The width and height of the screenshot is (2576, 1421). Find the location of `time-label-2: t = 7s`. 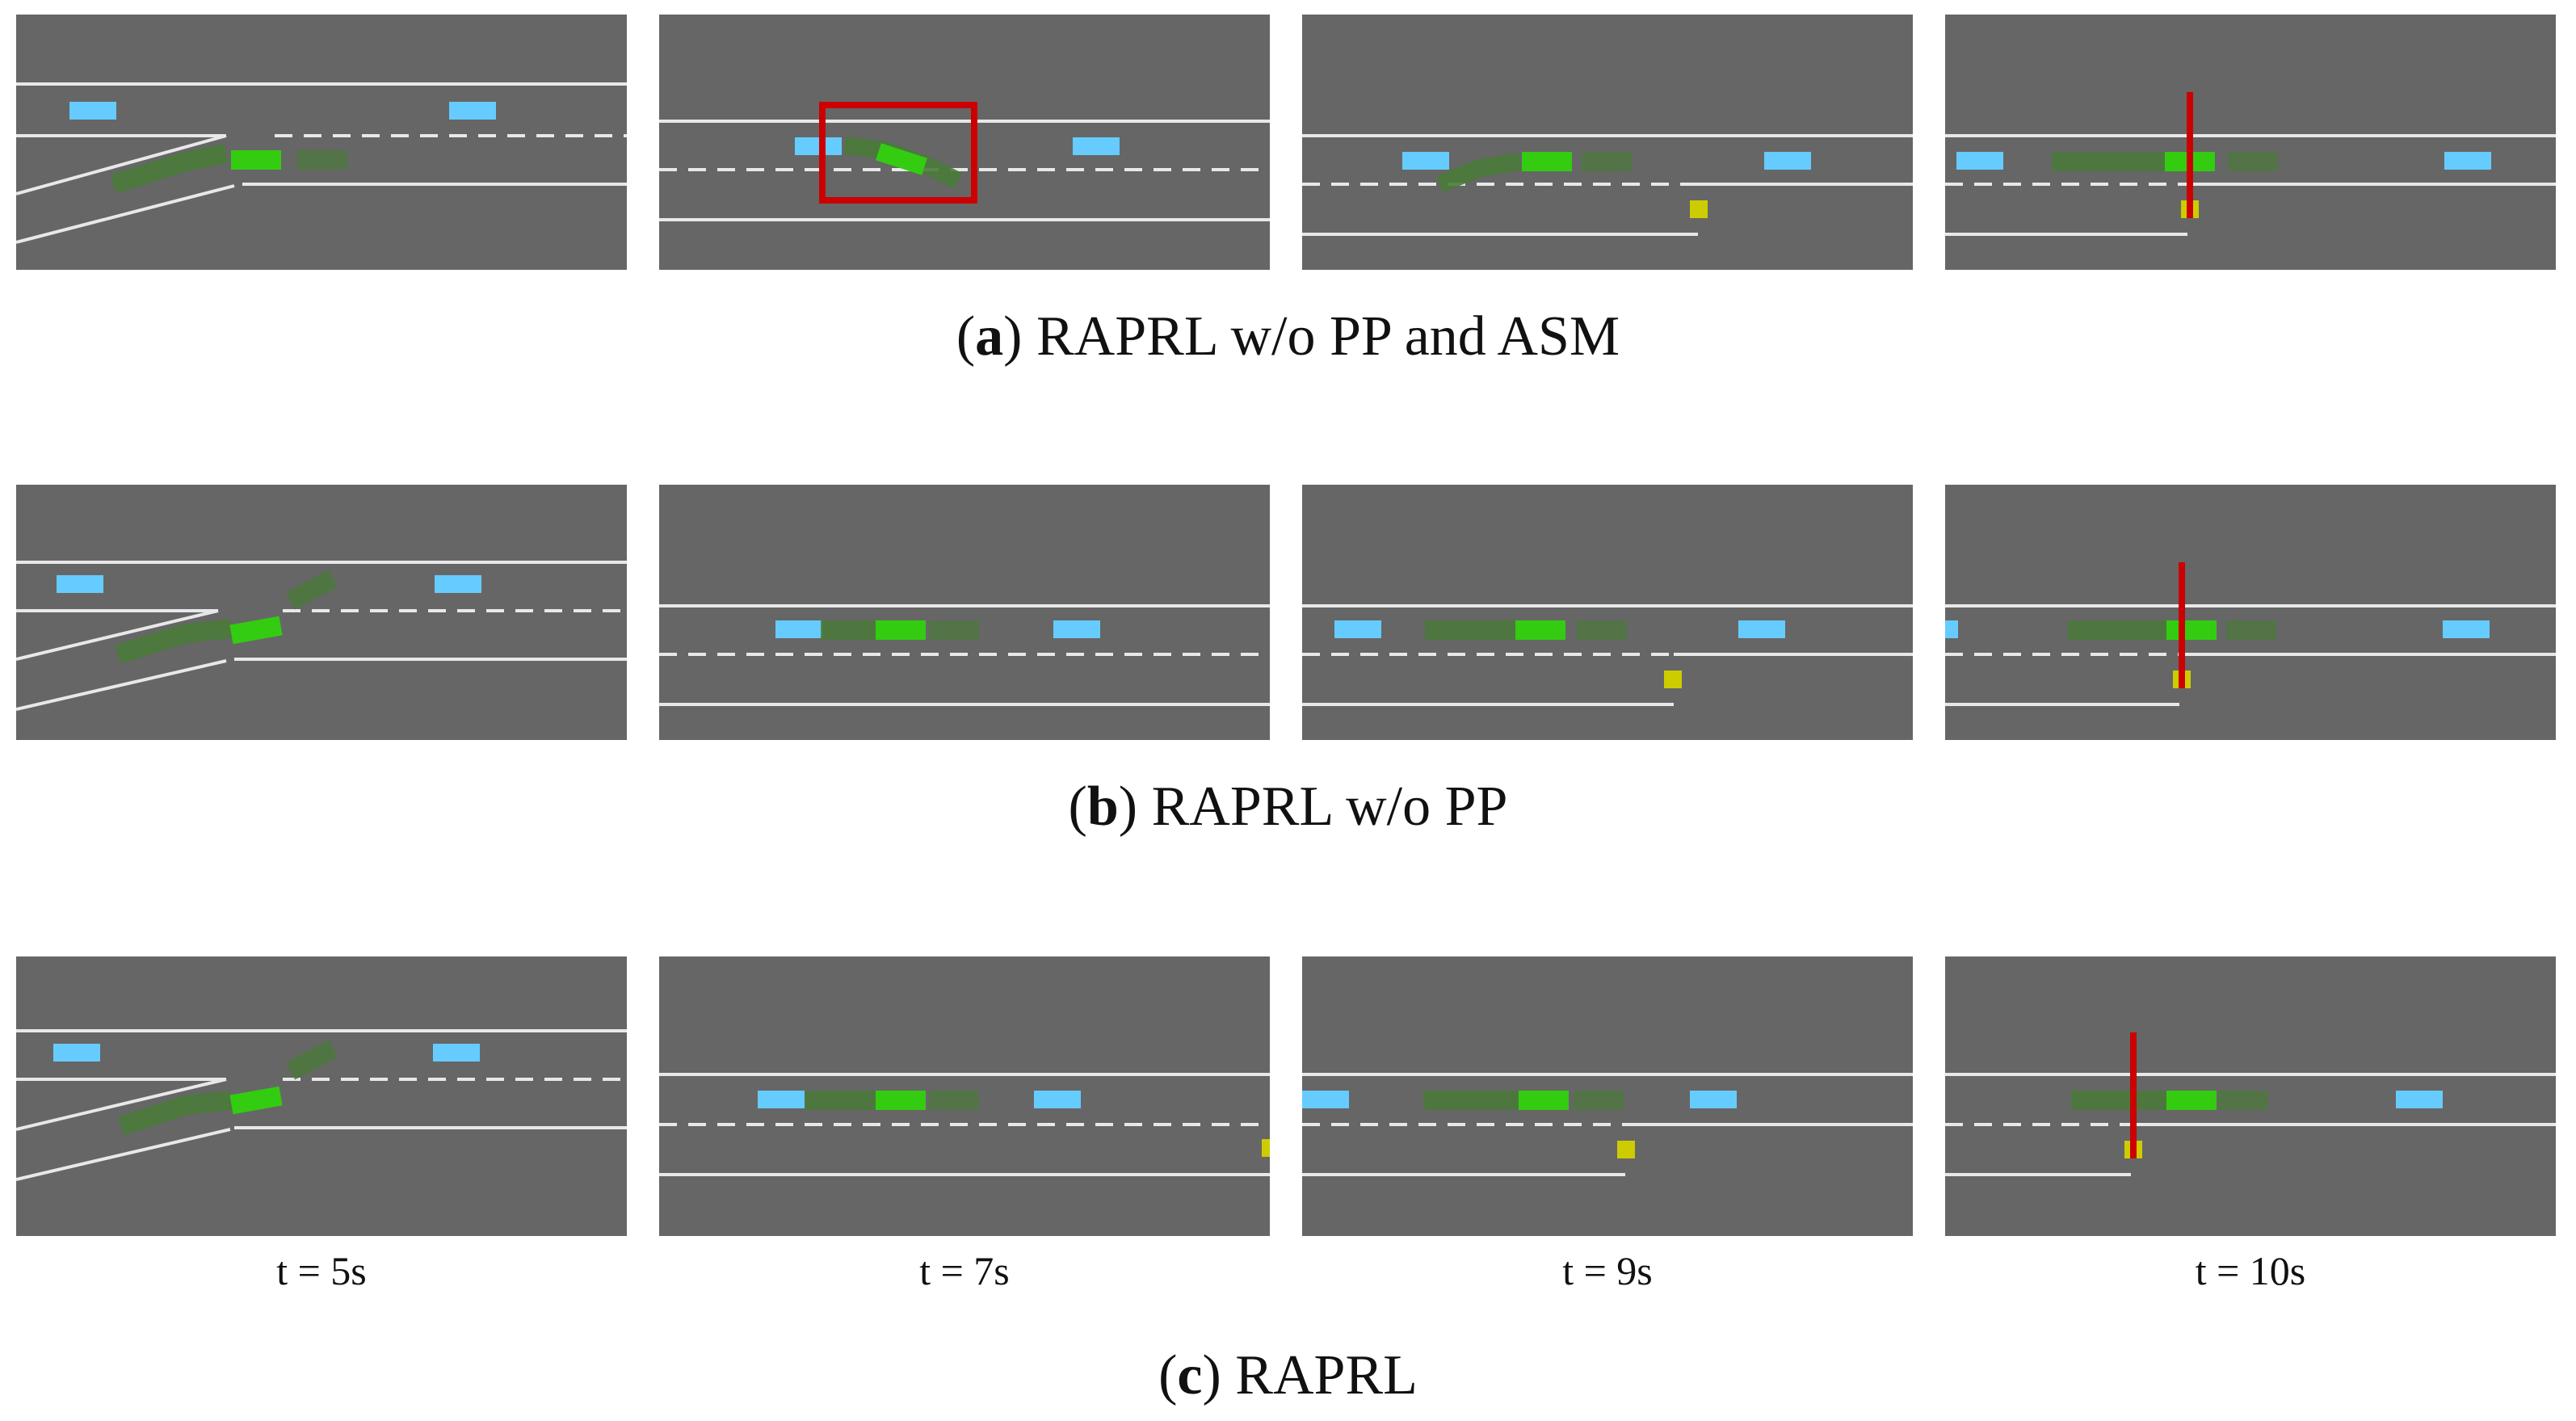

time-label-2: t = 7s is located at coordinates (965, 1270).